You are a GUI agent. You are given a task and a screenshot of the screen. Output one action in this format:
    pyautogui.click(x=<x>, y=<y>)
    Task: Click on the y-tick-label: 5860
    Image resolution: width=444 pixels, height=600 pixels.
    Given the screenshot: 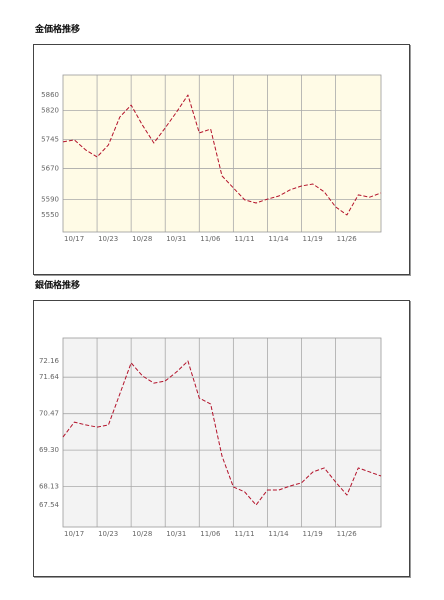 What is the action you would take?
    pyautogui.click(x=50, y=95)
    